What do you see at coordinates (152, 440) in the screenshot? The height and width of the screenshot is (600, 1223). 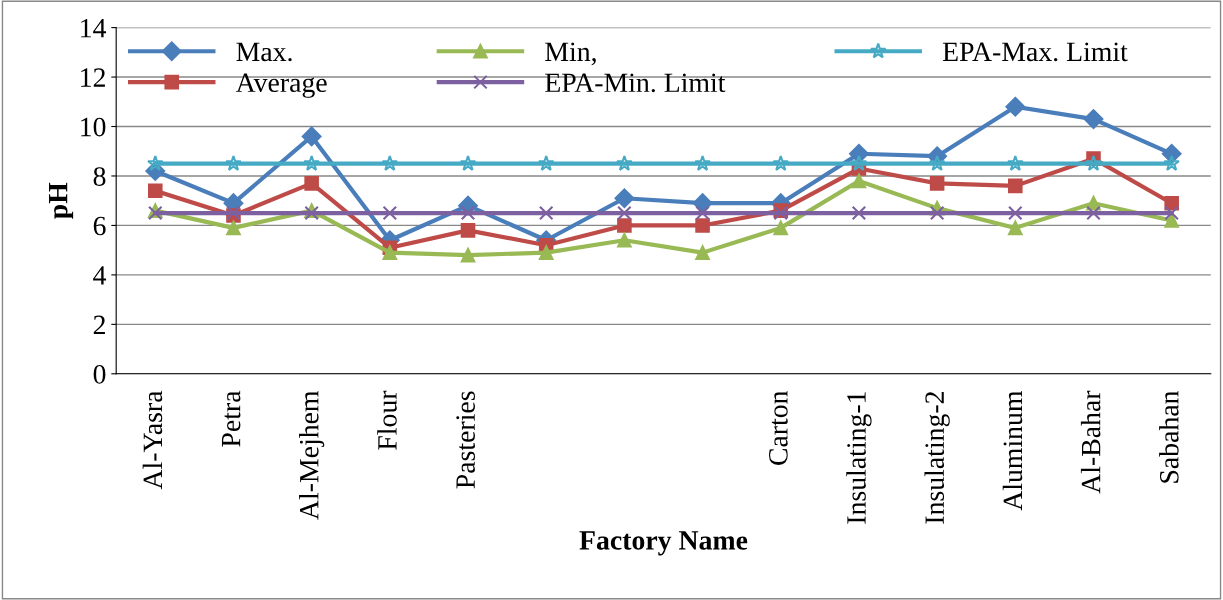 I see `x-tick-label: Al-Yasra` at bounding box center [152, 440].